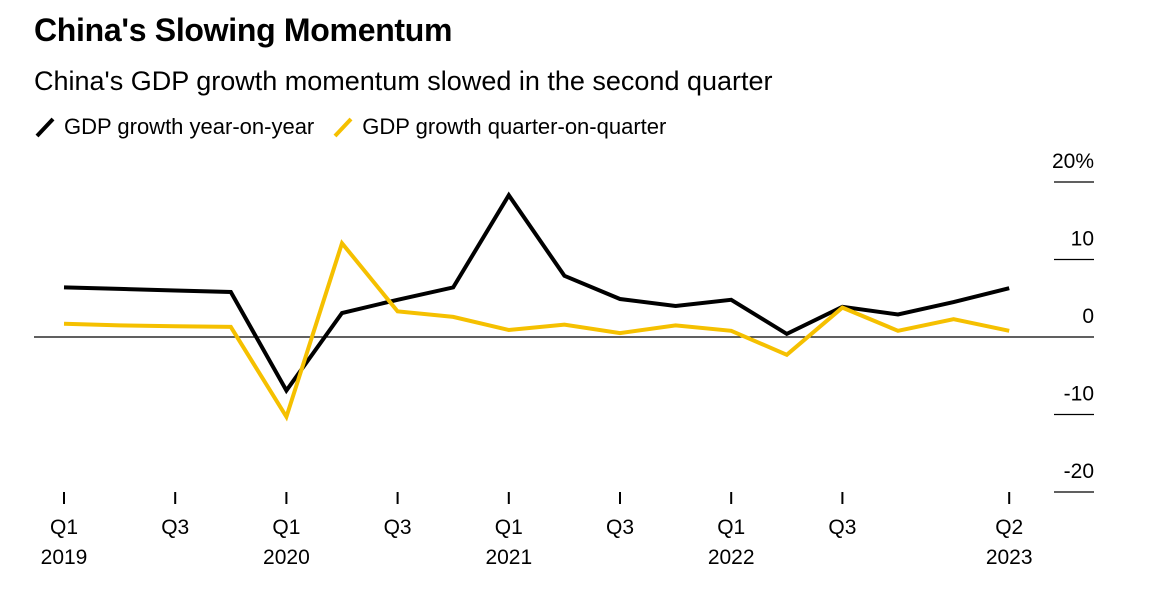  Describe the element at coordinates (189, 126) in the screenshot. I see `legend-label-yoy: GDP growth year-on-year` at that location.